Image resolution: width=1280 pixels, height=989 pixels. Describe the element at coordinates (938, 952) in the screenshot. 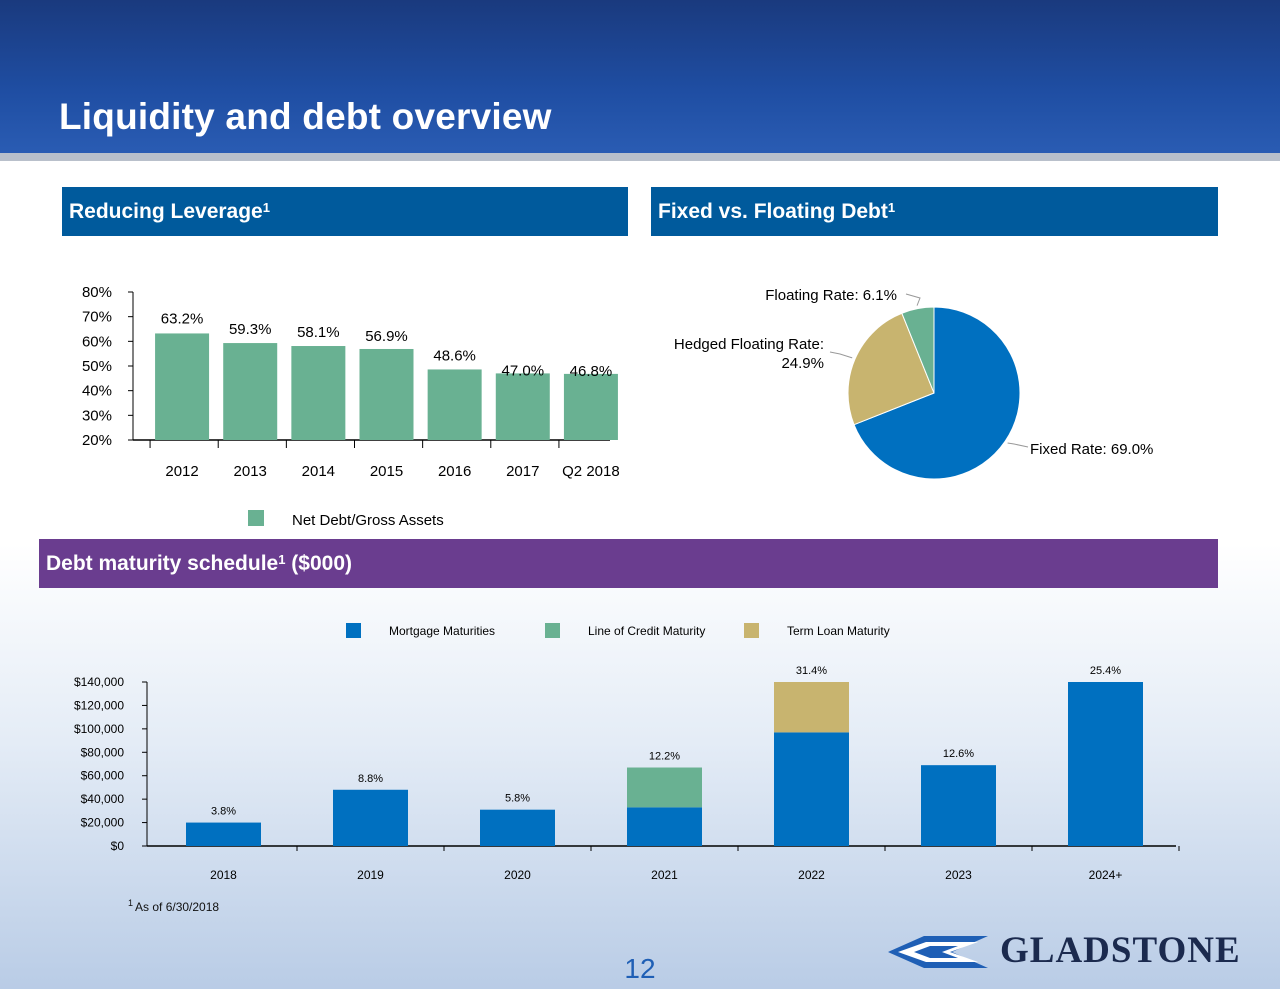

I see `gladstone-logo-icon` at that location.